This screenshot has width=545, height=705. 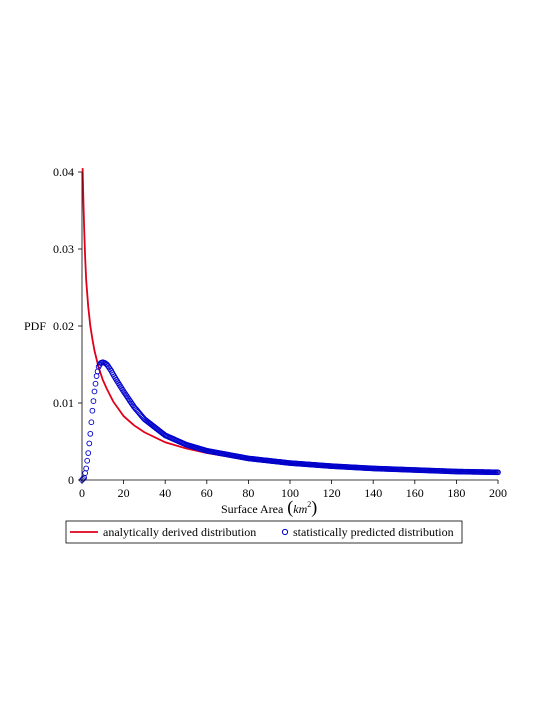 What do you see at coordinates (63, 326) in the screenshot?
I see `y-tick-label: 0.02` at bounding box center [63, 326].